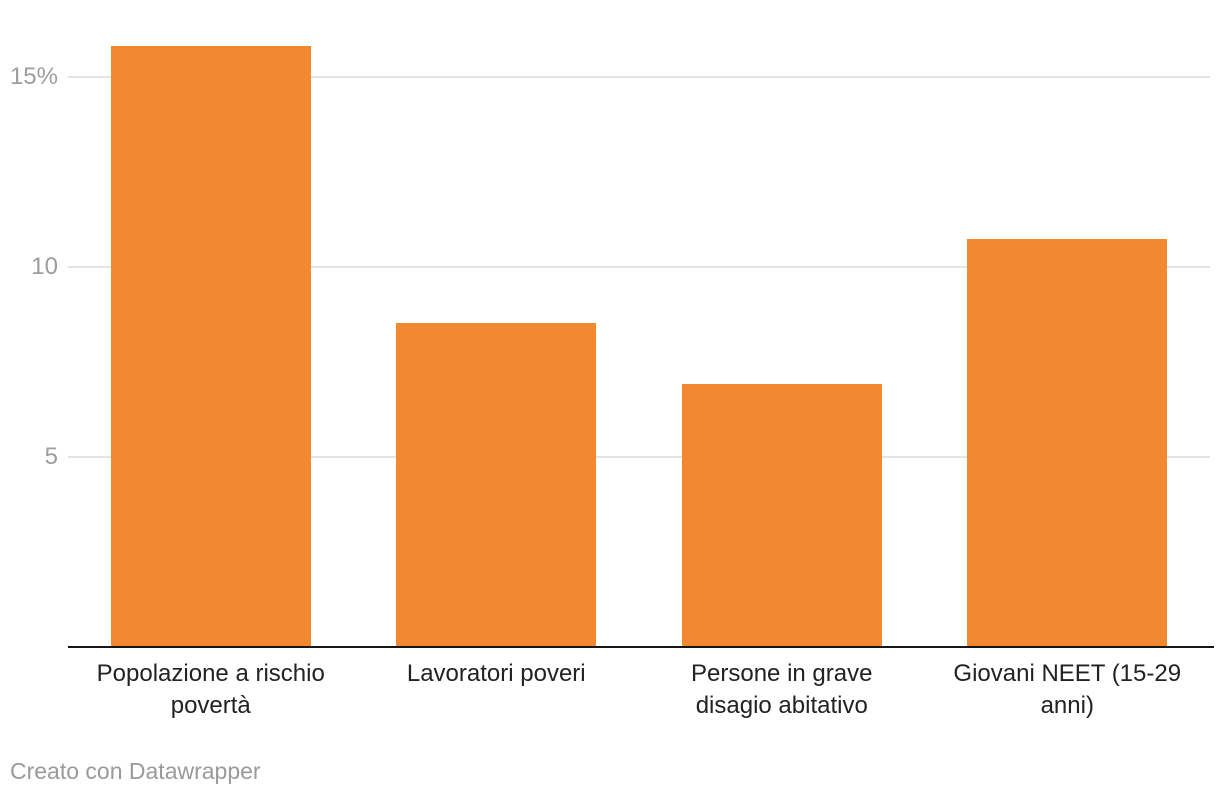 This screenshot has width=1220, height=796. I want to click on x-axis-category-label-lavoratori-poveri: Lavoratori poveri, so click(496, 673).